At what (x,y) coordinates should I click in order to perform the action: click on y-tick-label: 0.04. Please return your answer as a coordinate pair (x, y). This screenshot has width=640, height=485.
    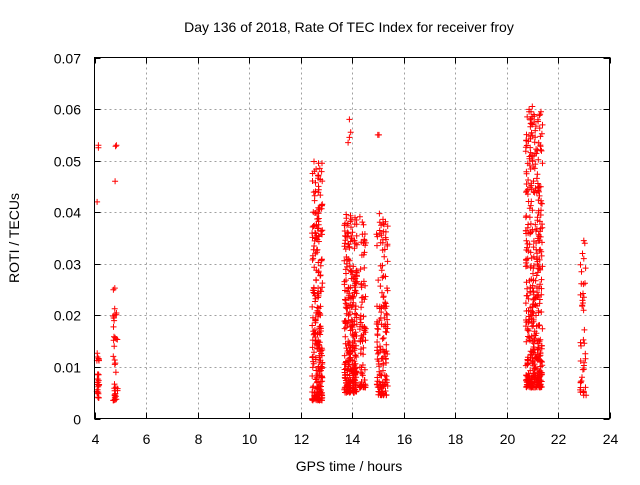
    Looking at the image, I should click on (67, 213).